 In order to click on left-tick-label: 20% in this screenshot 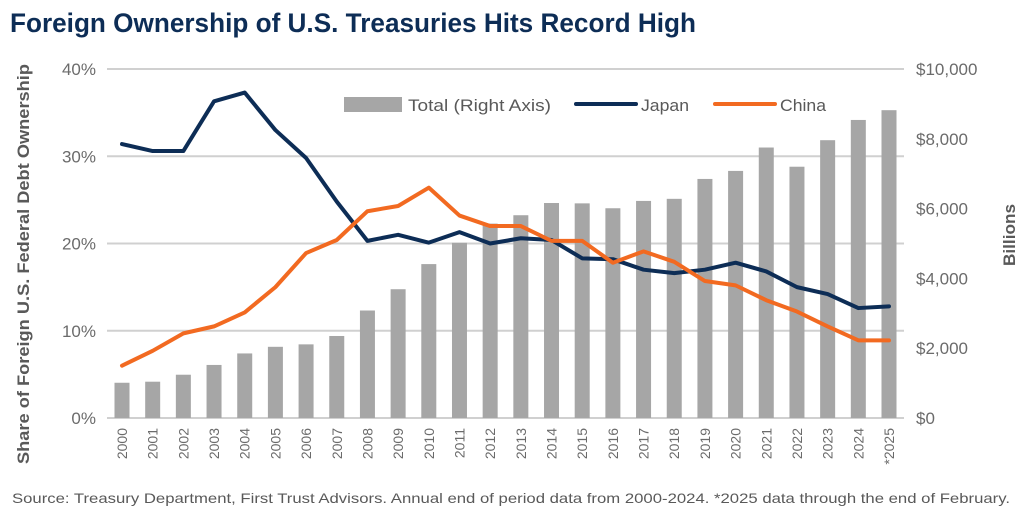, I will do `click(79, 244)`.